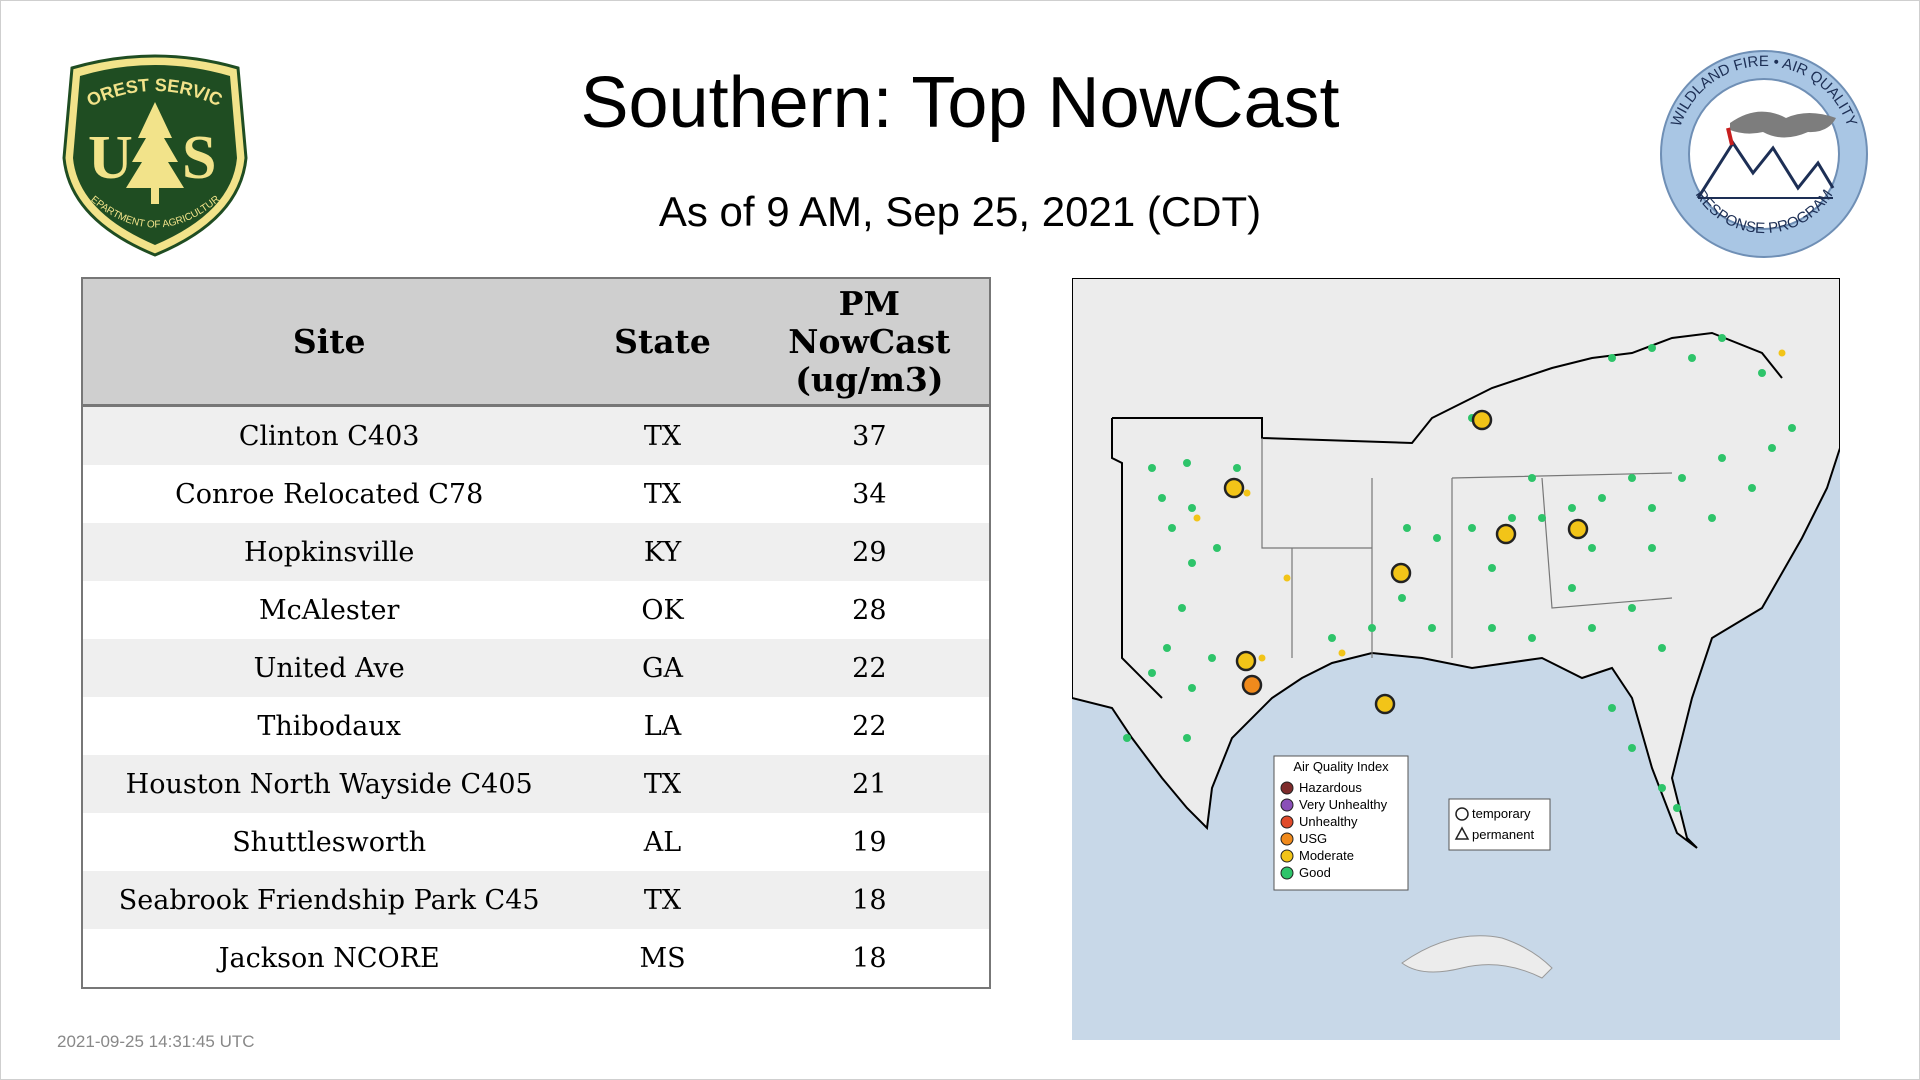 The height and width of the screenshot is (1080, 1920). Describe the element at coordinates (960, 211) in the screenshot. I see `page-subtitle: As of 9 AM, Sep 25, 2021 (CDT)` at that location.